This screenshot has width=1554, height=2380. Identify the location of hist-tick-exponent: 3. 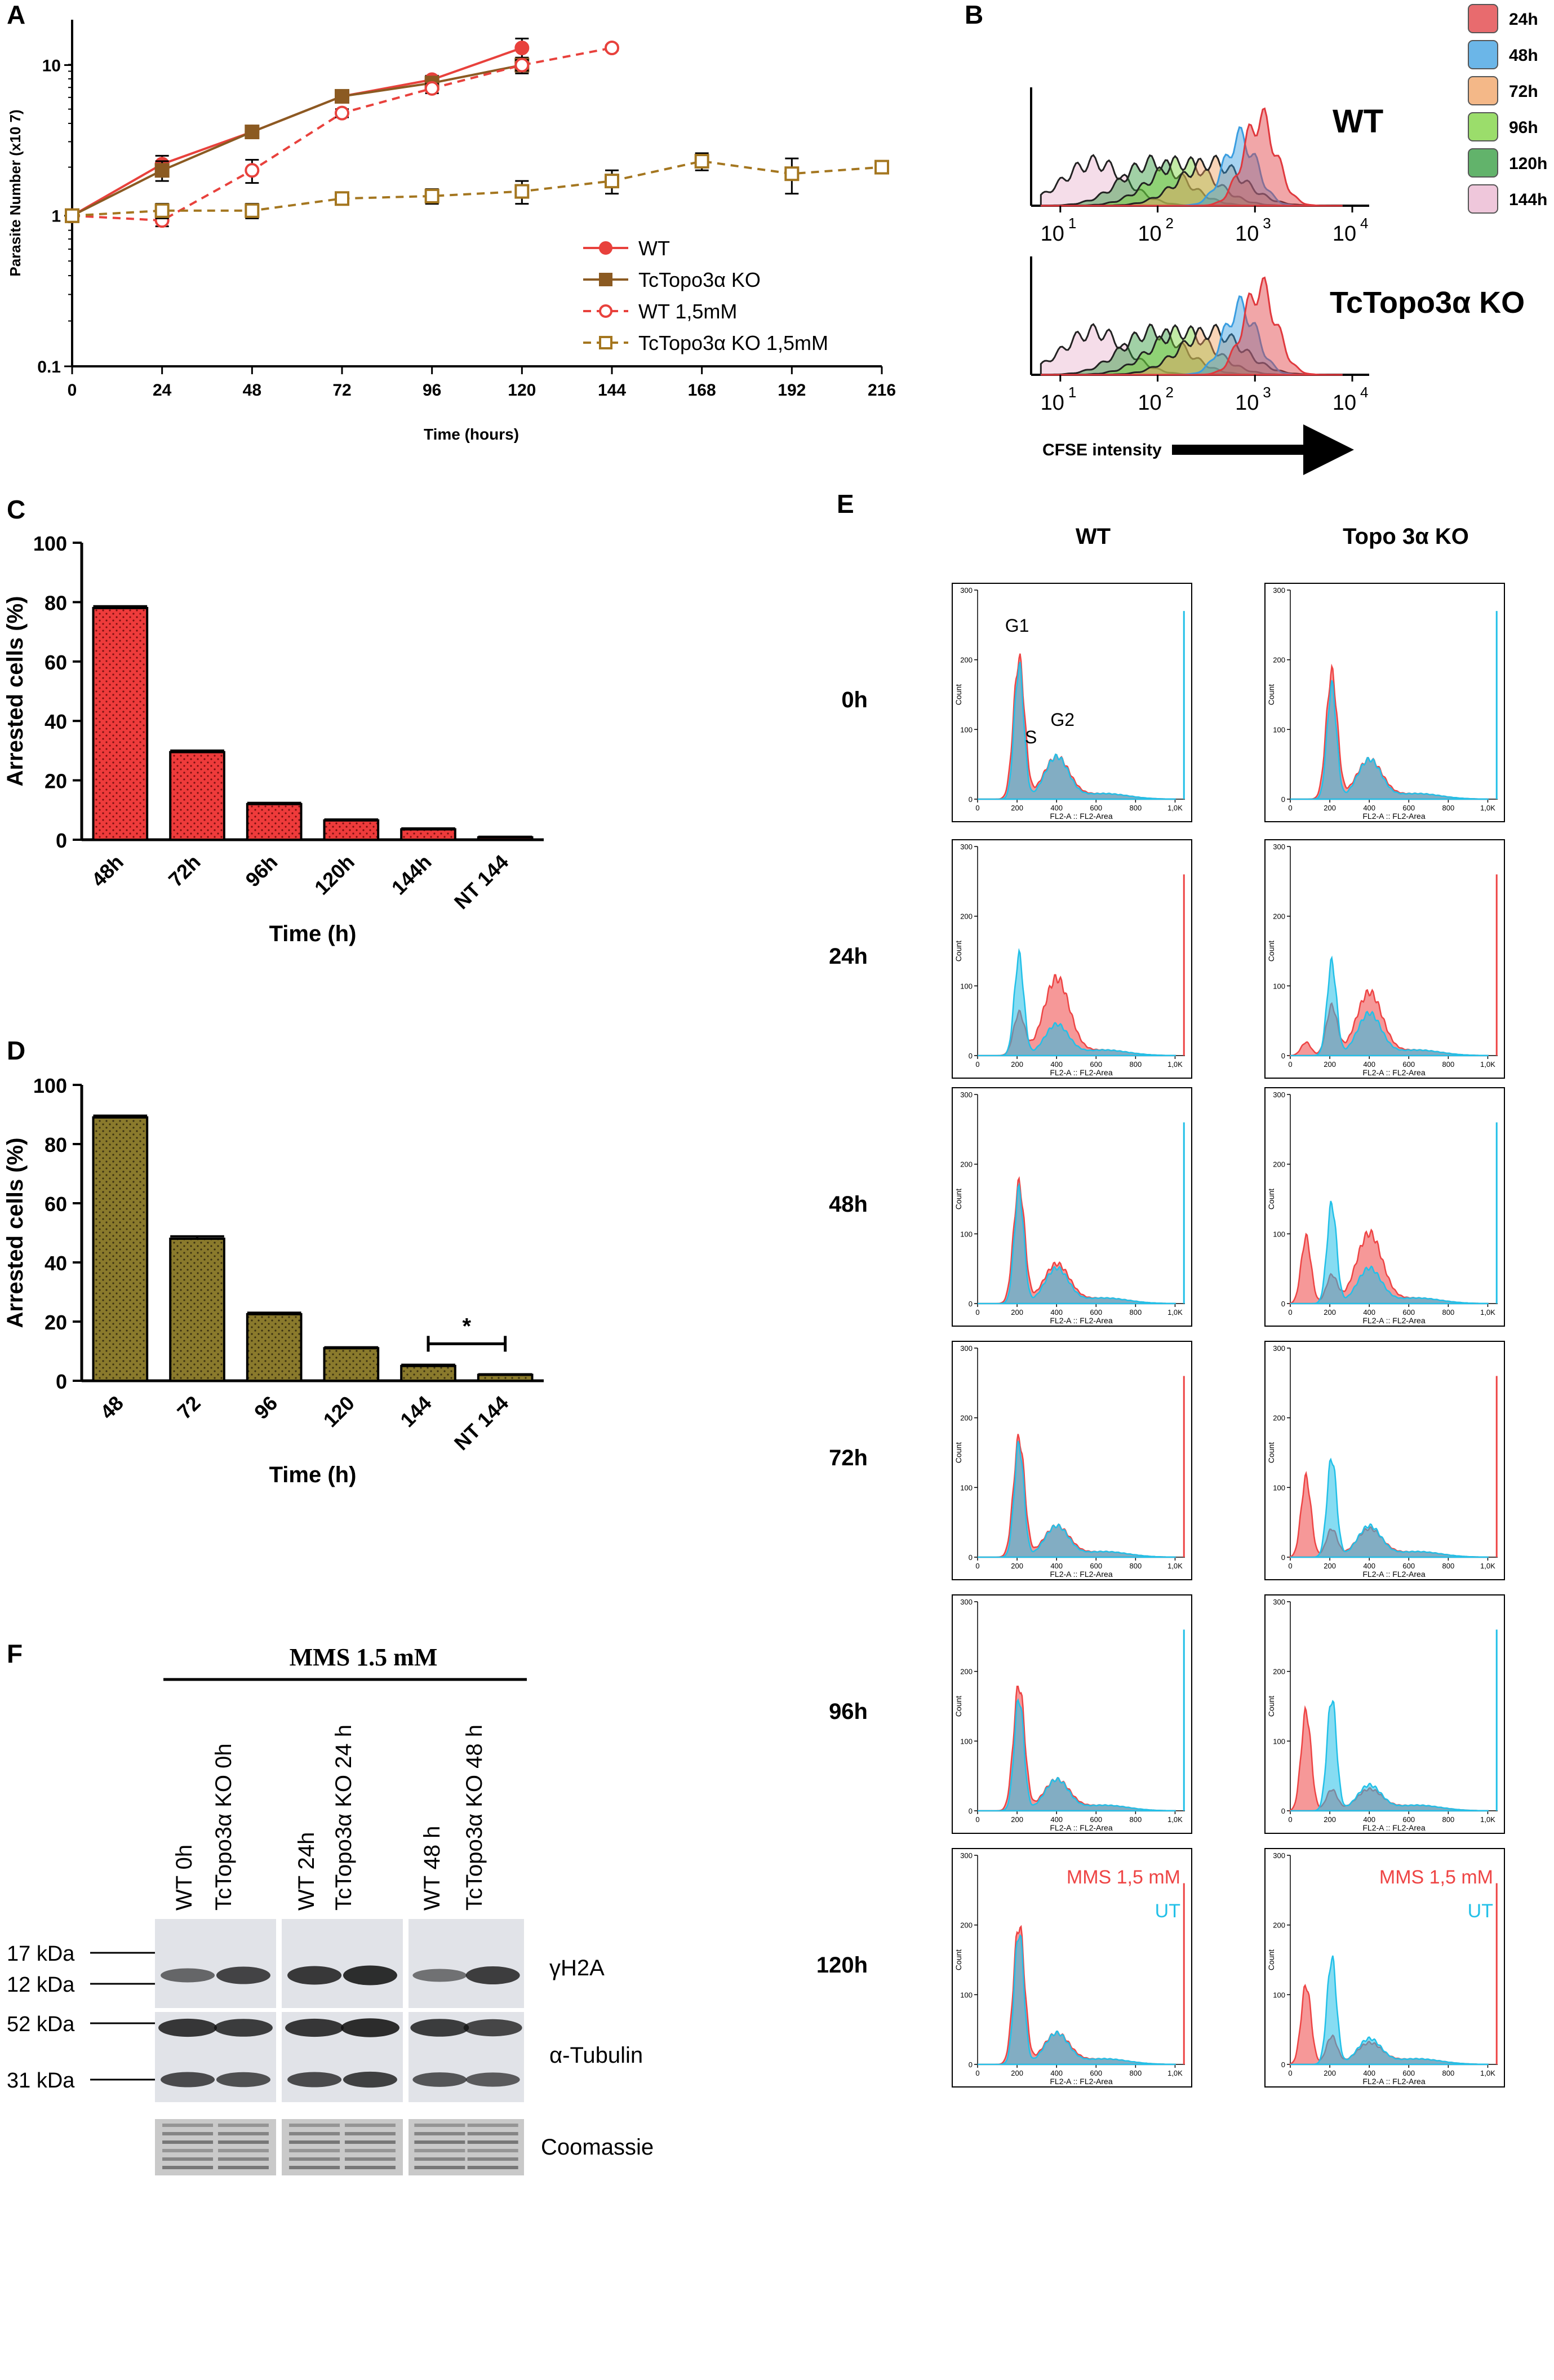
(1267, 392).